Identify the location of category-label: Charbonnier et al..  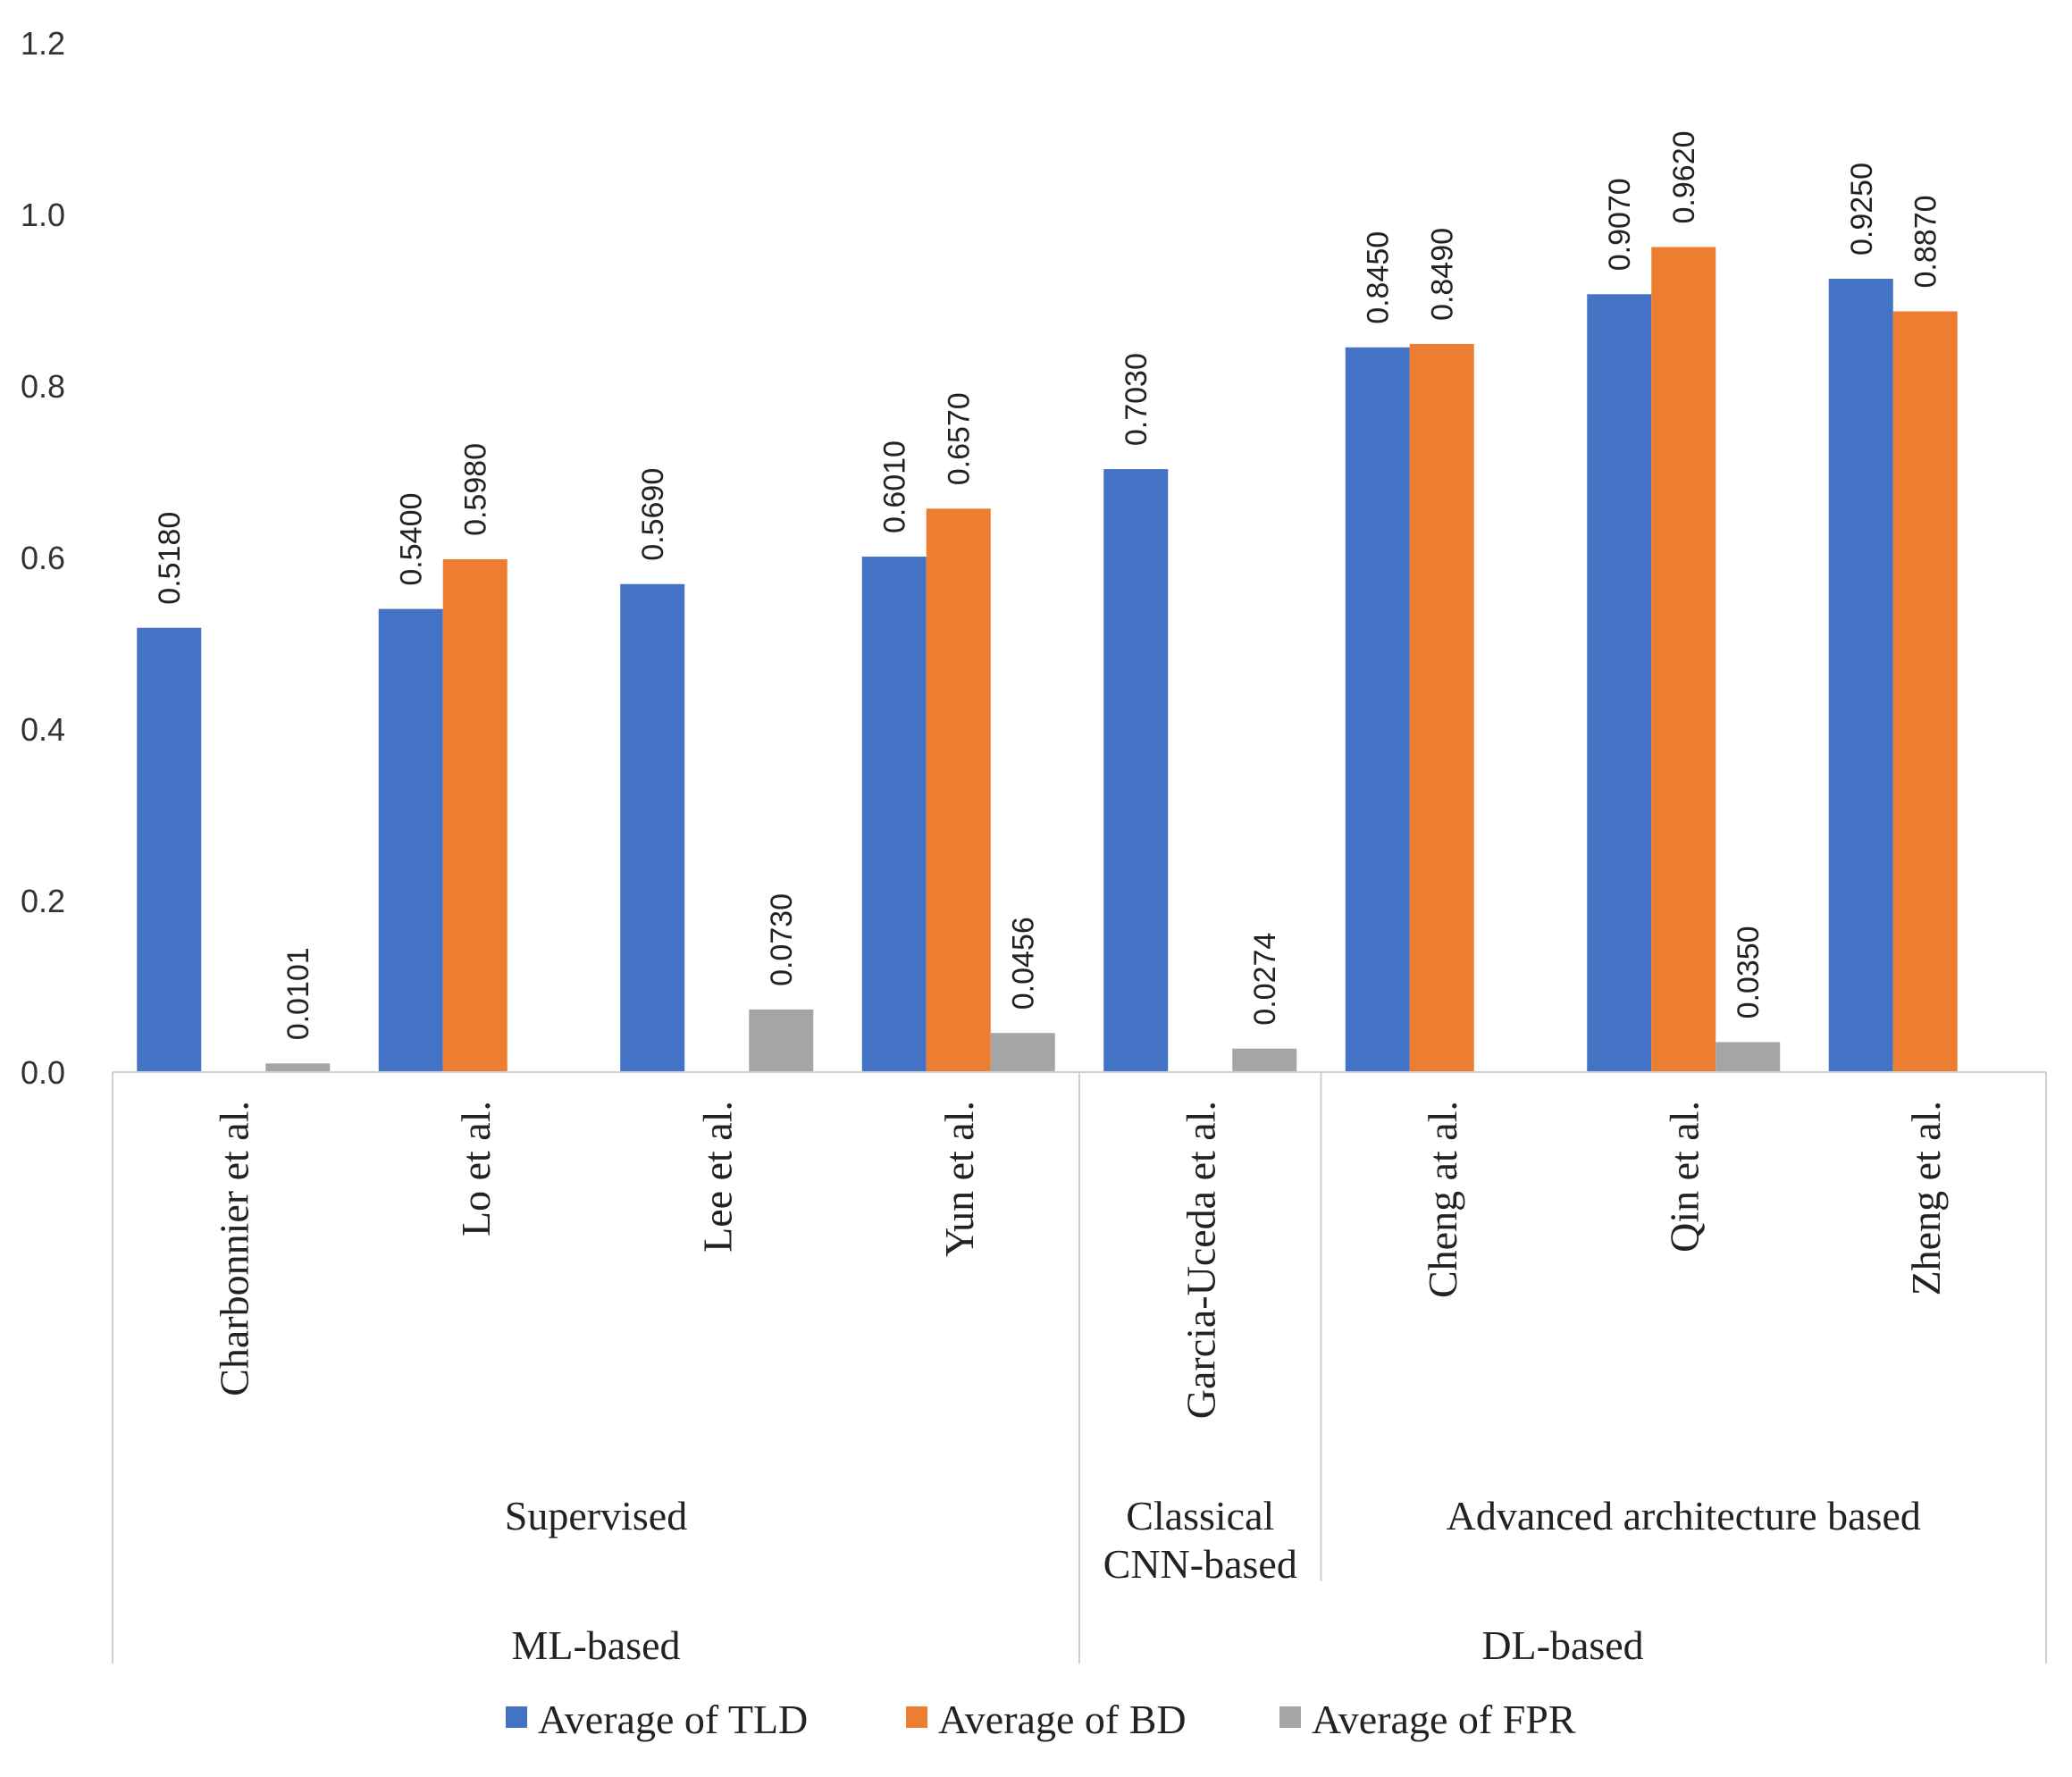
(233, 1249).